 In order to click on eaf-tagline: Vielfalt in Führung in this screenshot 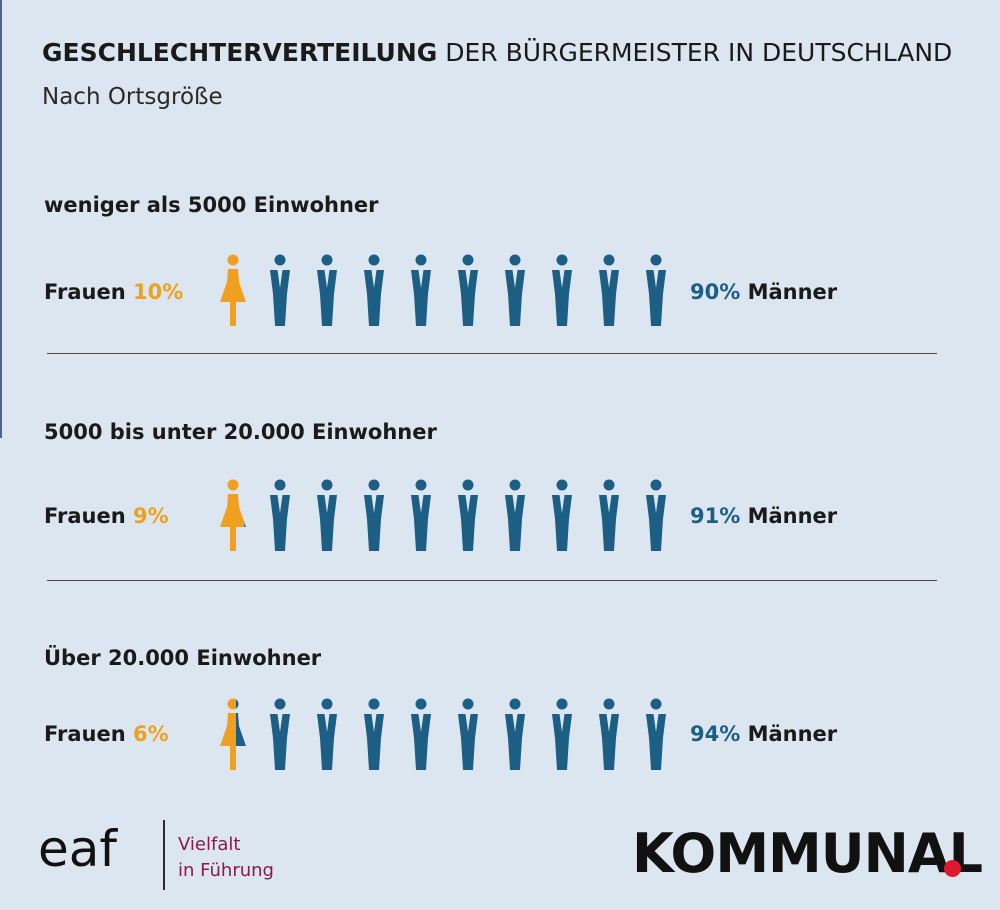, I will do `click(226, 858)`.